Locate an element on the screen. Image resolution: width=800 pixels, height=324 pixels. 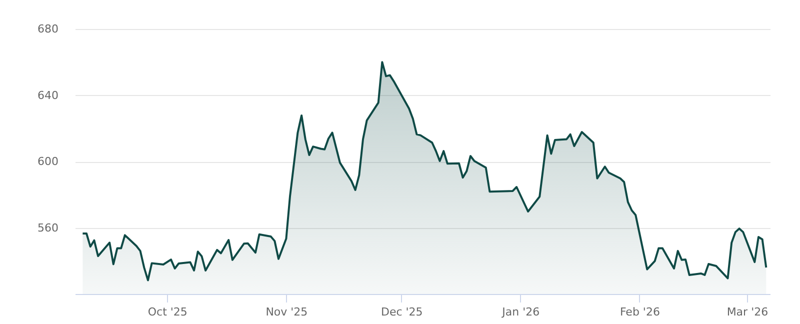
y-tick-label: 600 is located at coordinates (48, 161).